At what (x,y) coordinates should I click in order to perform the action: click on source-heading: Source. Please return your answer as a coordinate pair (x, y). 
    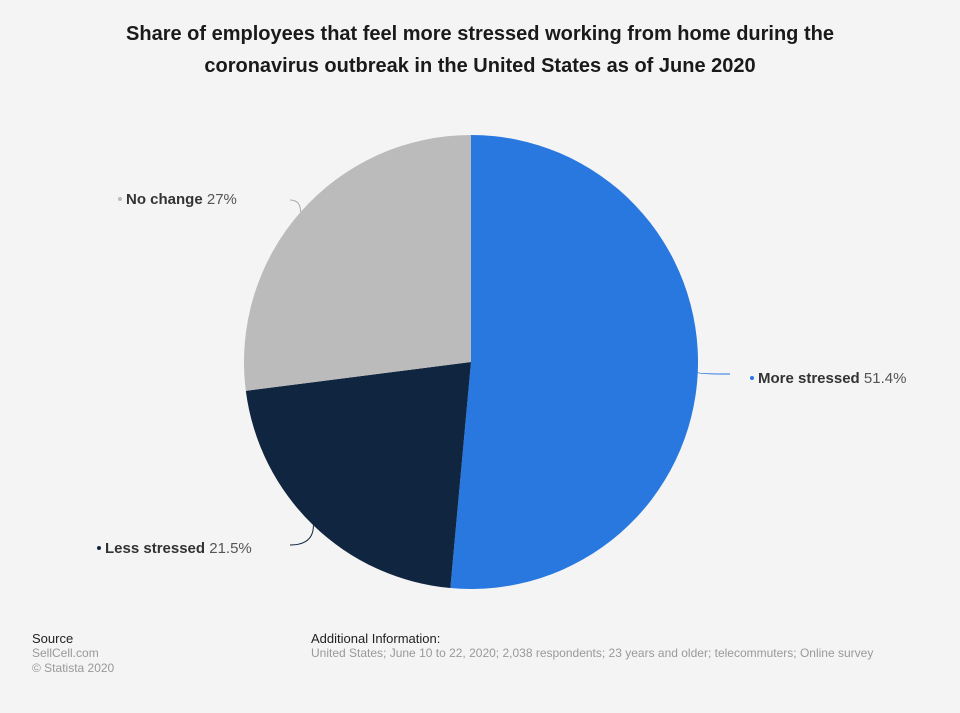
    Looking at the image, I should click on (53, 638).